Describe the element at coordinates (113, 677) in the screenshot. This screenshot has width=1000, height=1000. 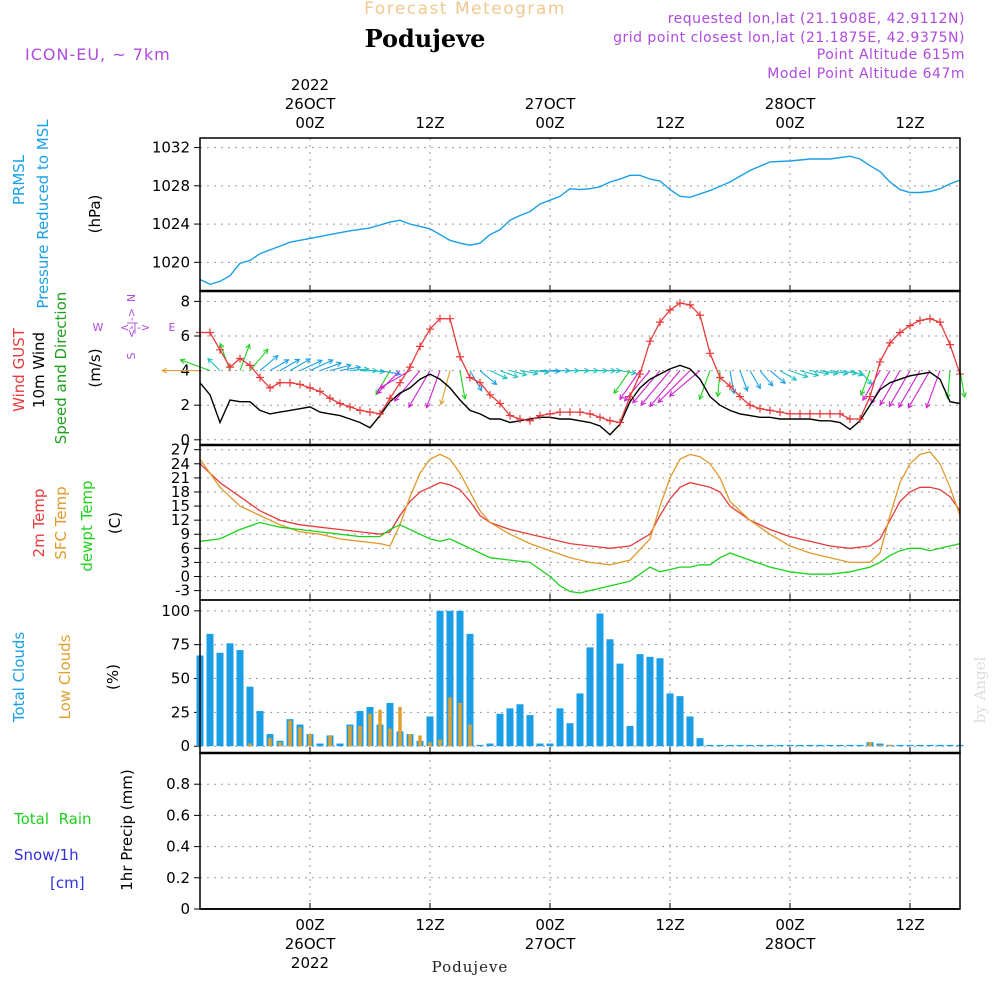
I see `label-percent: (%)` at that location.